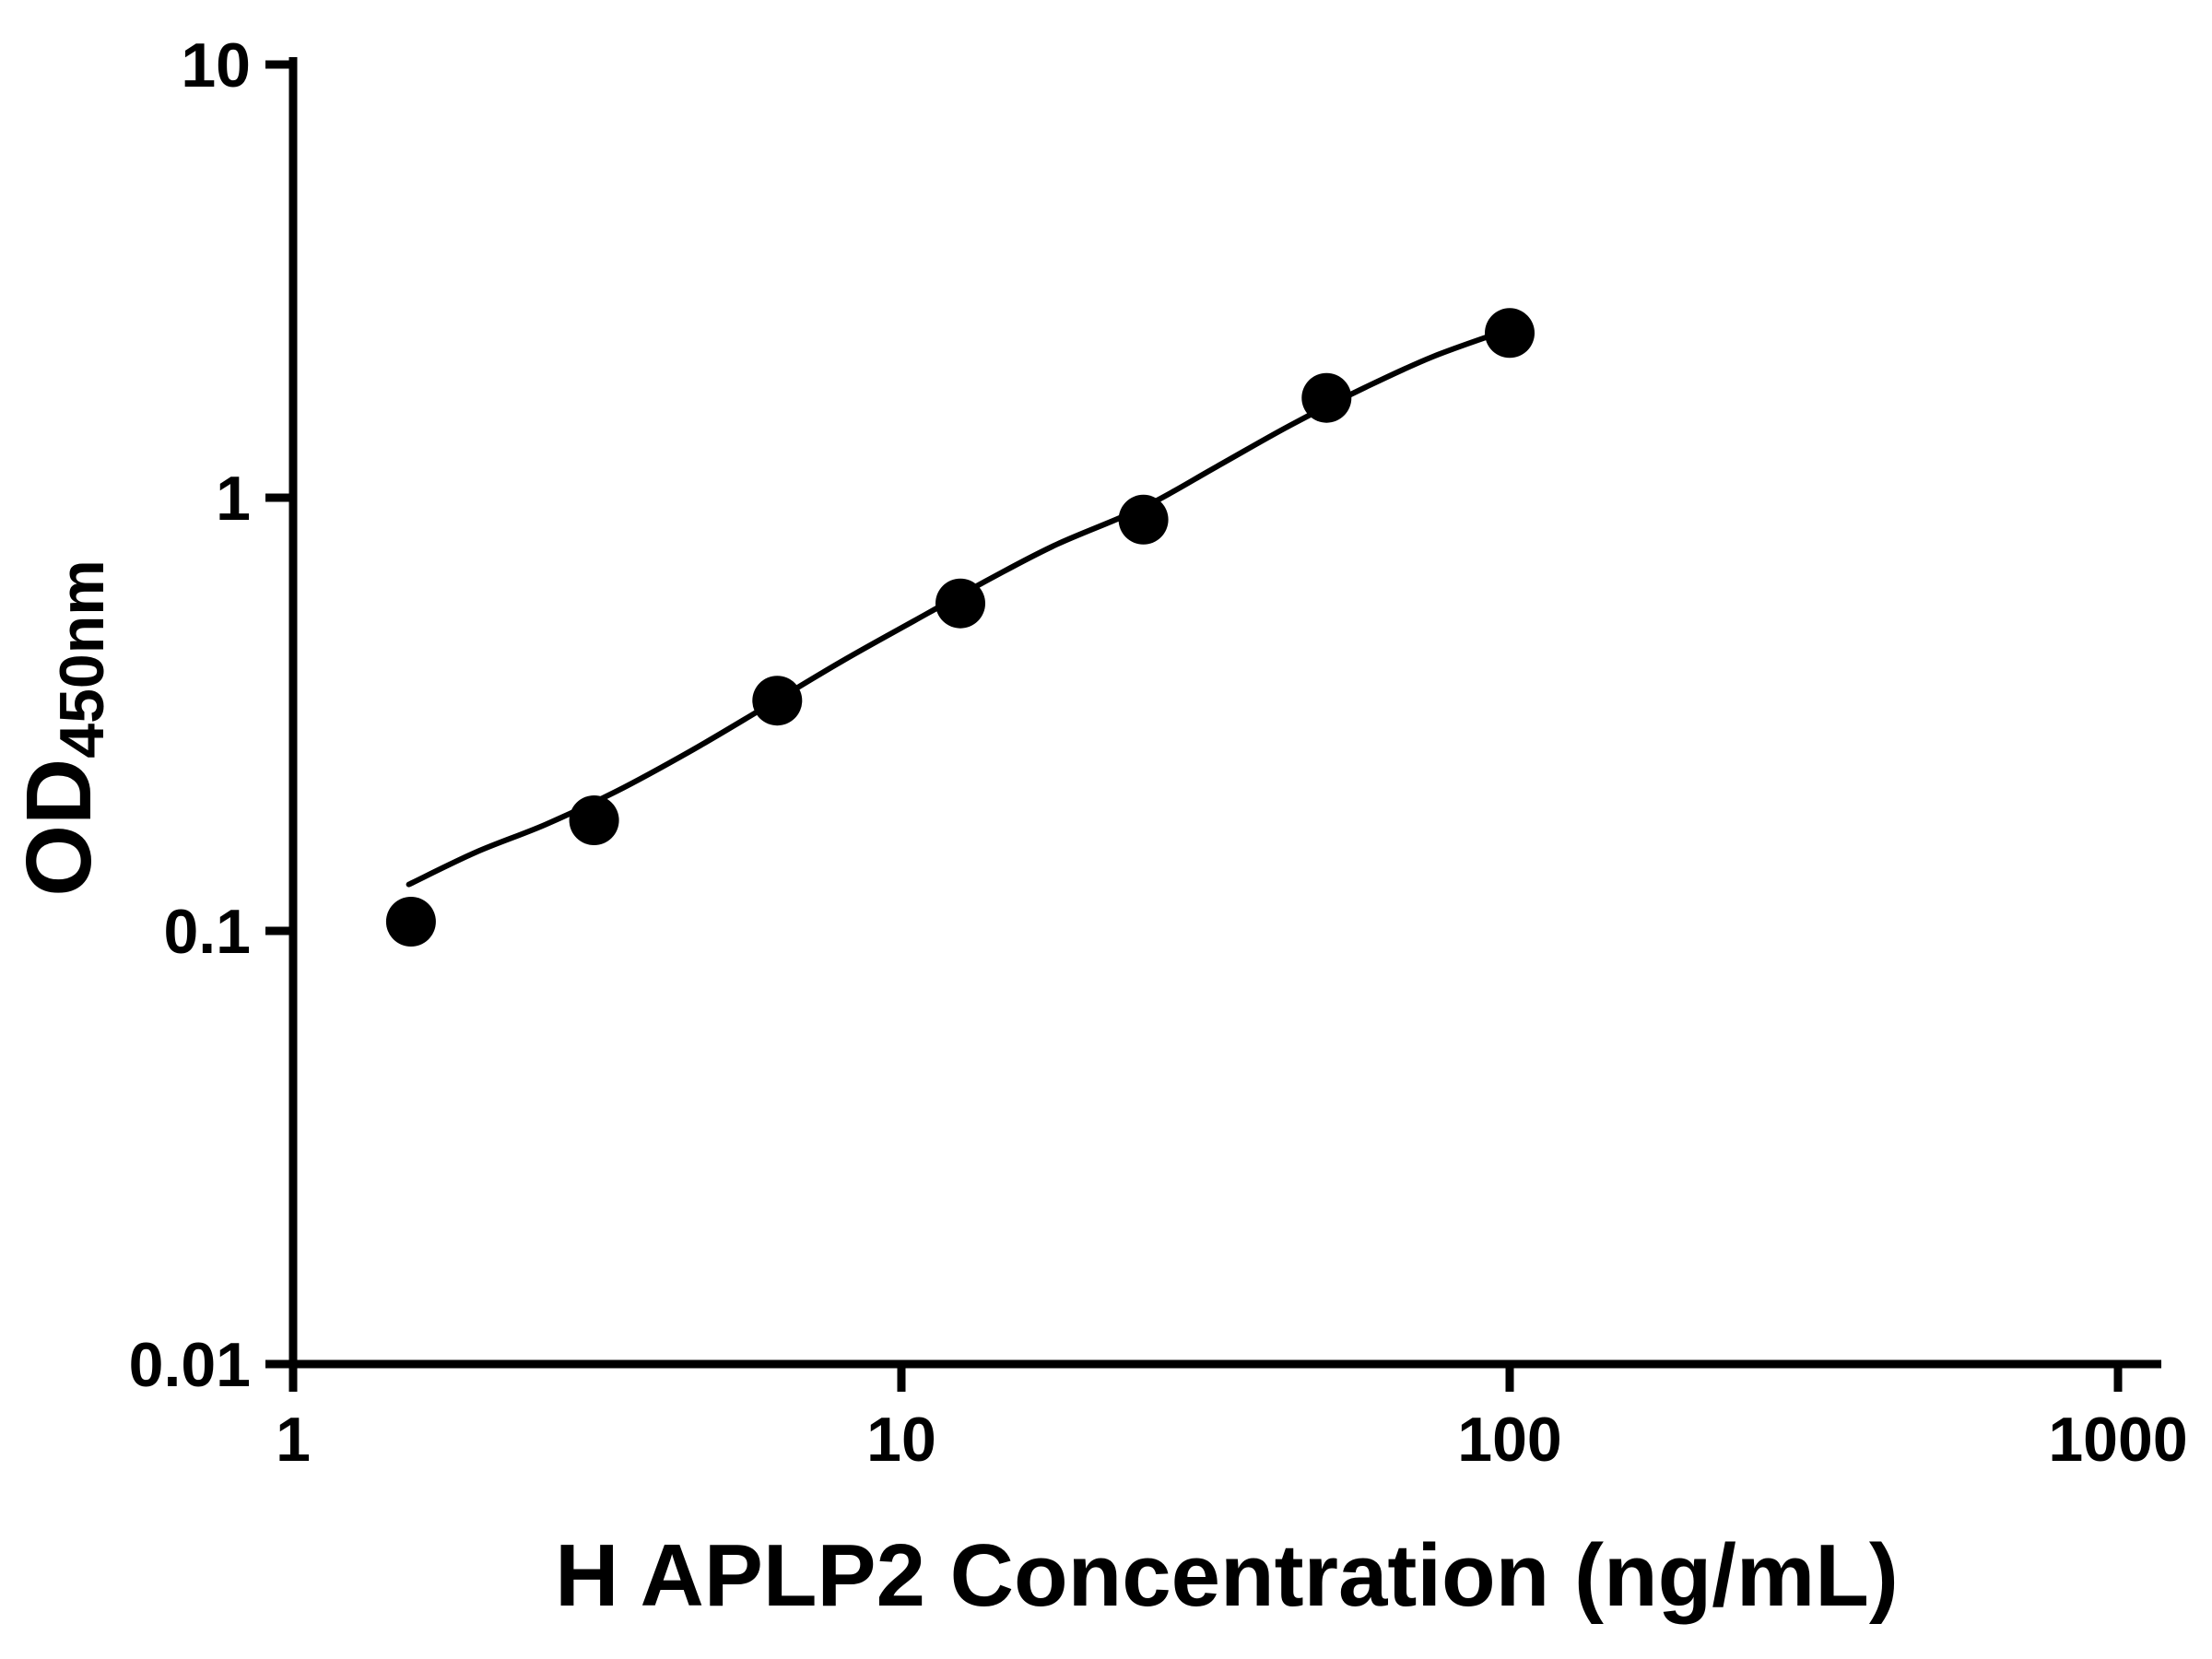 The width and height of the screenshot is (2212, 1659). Describe the element at coordinates (207, 932) in the screenshot. I see `y-tick-label: 0.1` at that location.